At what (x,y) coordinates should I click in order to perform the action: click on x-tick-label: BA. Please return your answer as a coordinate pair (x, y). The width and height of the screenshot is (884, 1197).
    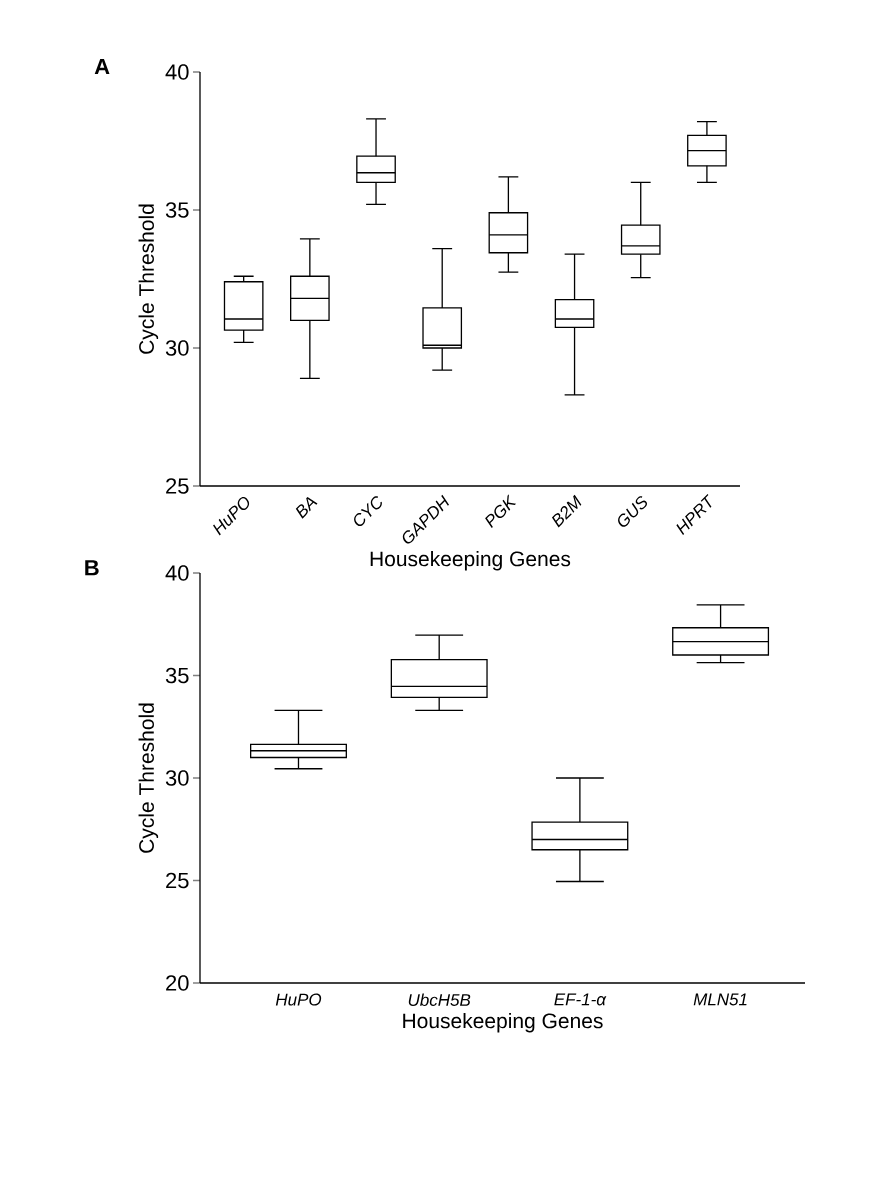
    Looking at the image, I should click on (306, 508).